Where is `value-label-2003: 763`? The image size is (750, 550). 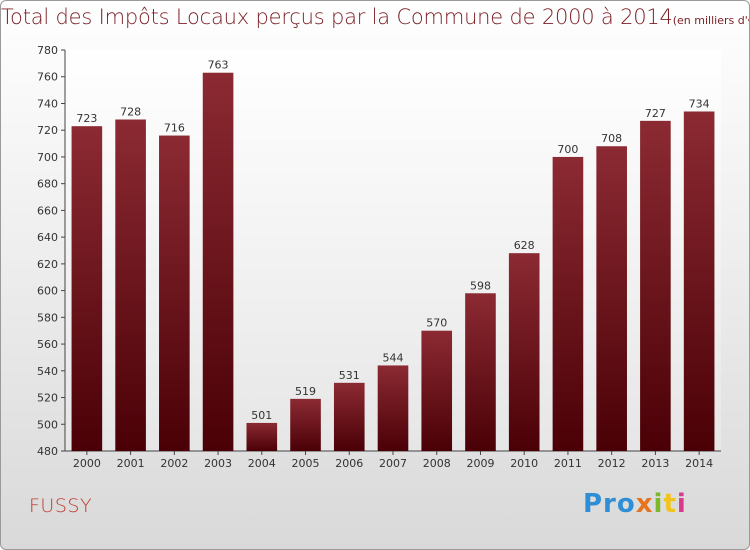 value-label-2003: 763 is located at coordinates (218, 65).